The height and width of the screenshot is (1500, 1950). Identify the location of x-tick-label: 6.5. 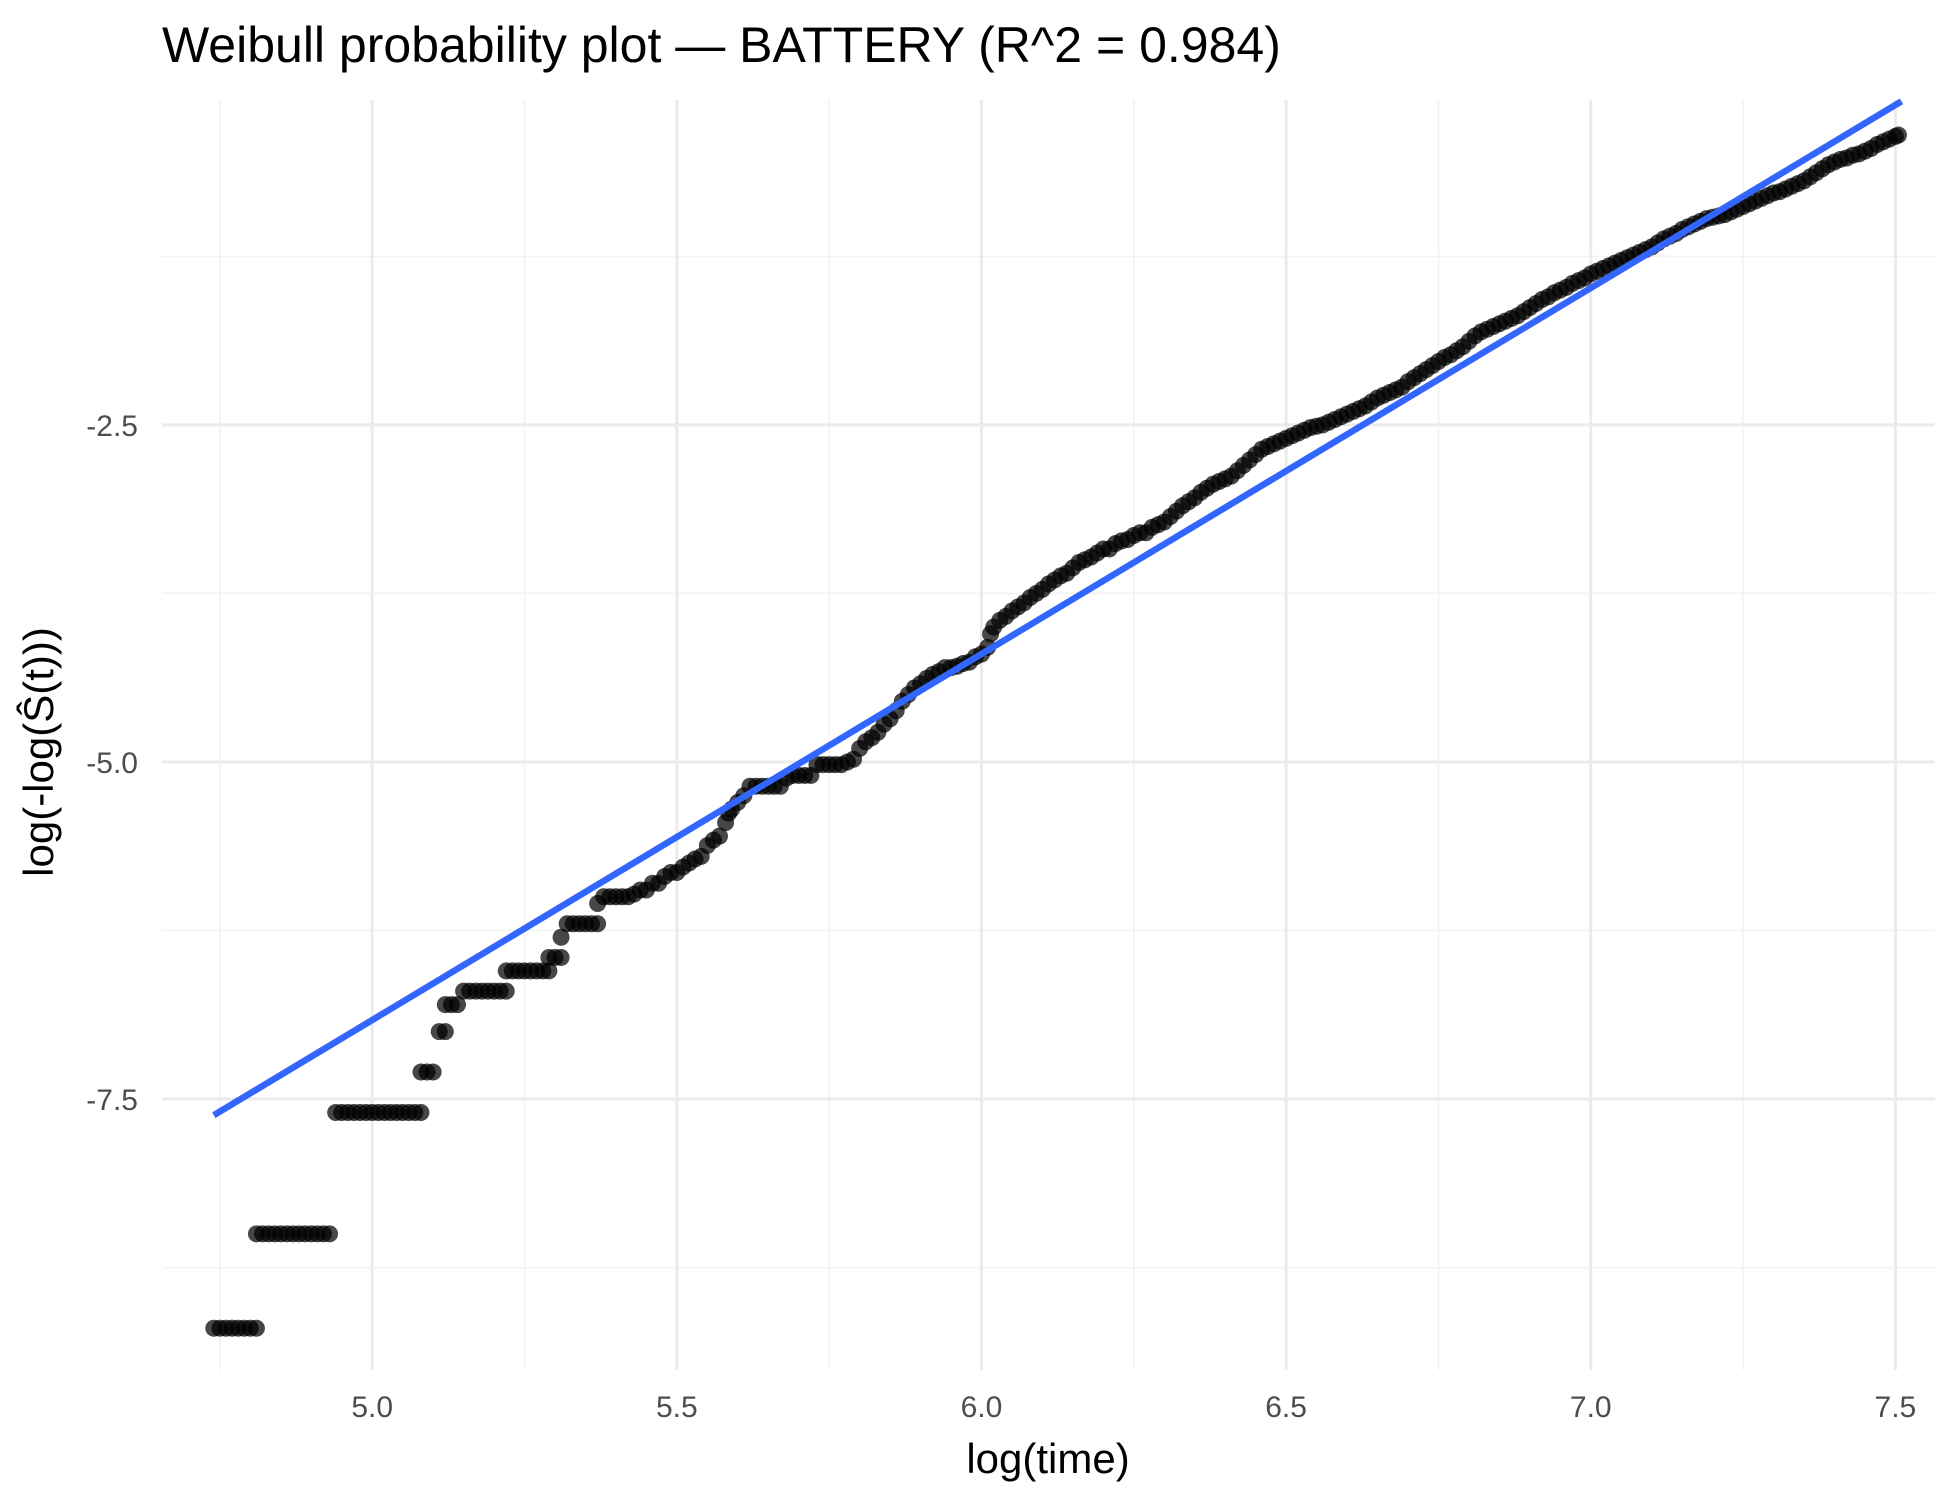
(1286, 1407).